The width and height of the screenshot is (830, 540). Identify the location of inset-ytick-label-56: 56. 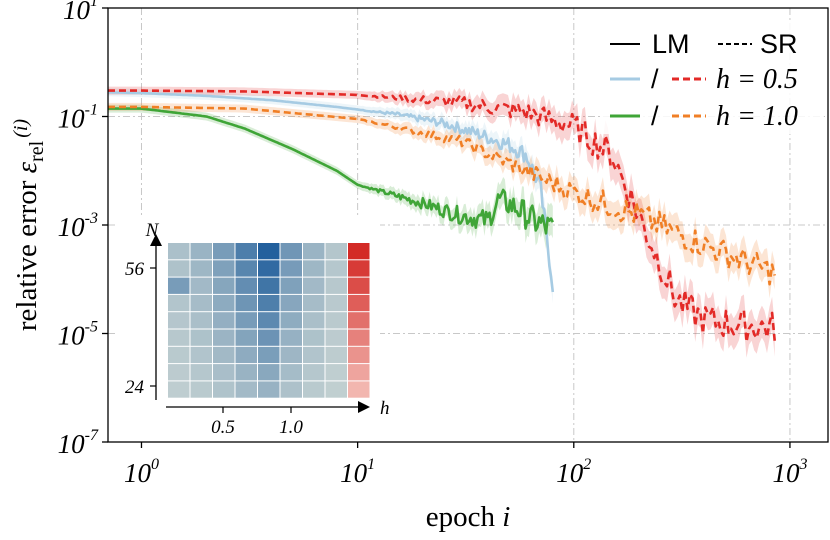
(135, 269).